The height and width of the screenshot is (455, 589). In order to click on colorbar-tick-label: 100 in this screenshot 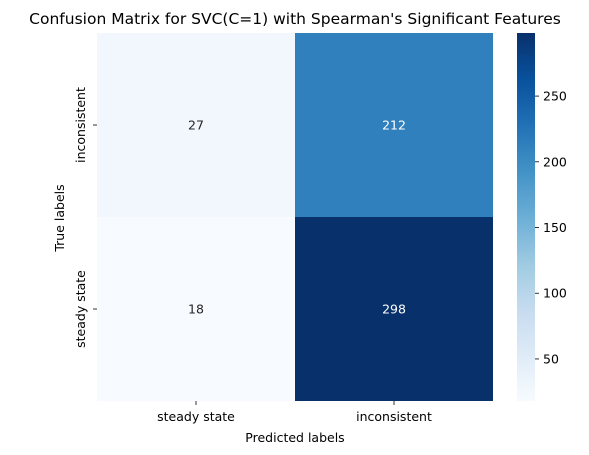, I will do `click(555, 293)`.